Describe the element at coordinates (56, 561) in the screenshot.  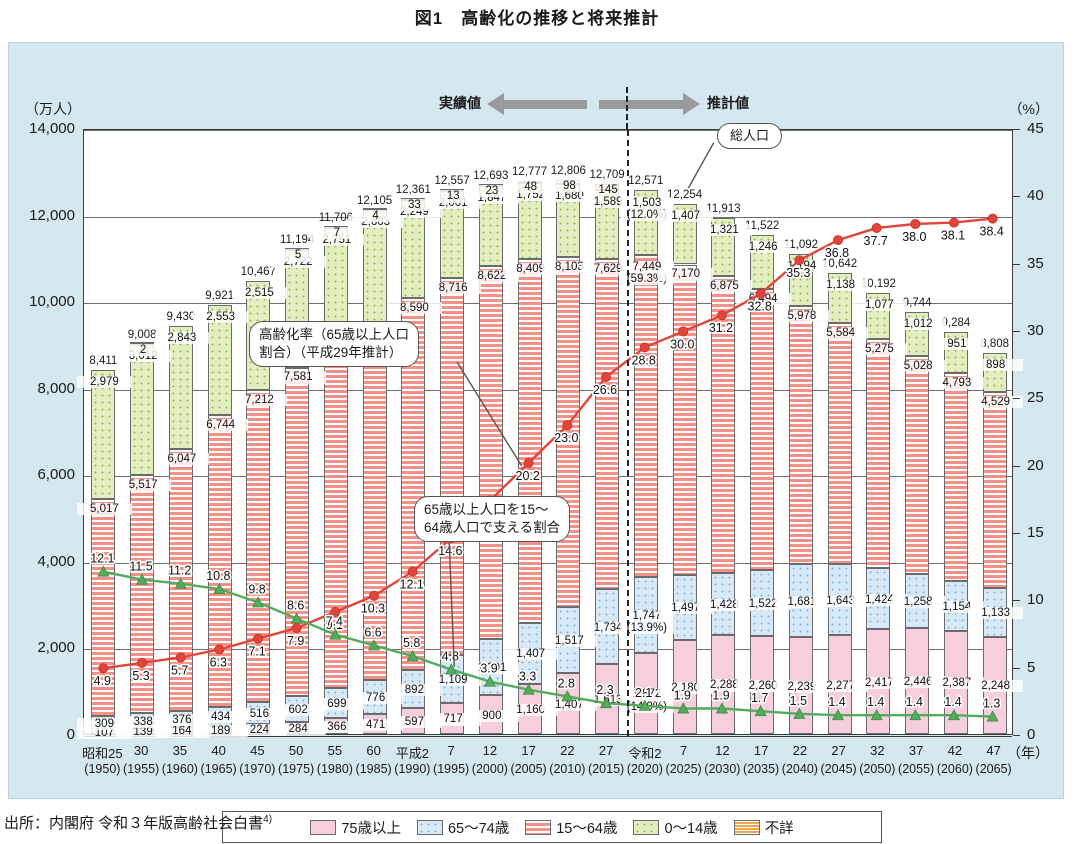
I see `left-axis-tick: 4,000` at that location.